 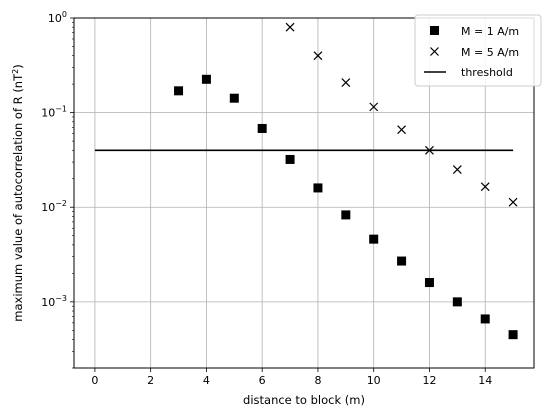 I want to click on y-tick-label: 10⁻³, so click(x=54, y=301).